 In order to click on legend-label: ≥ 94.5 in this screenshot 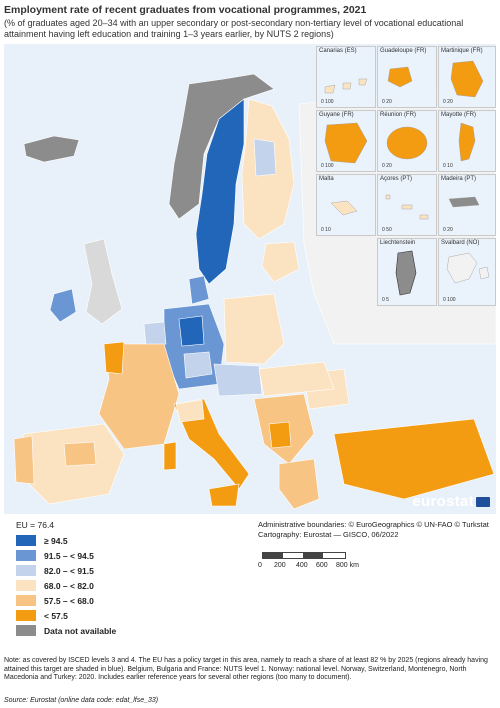, I will do `click(56, 540)`.